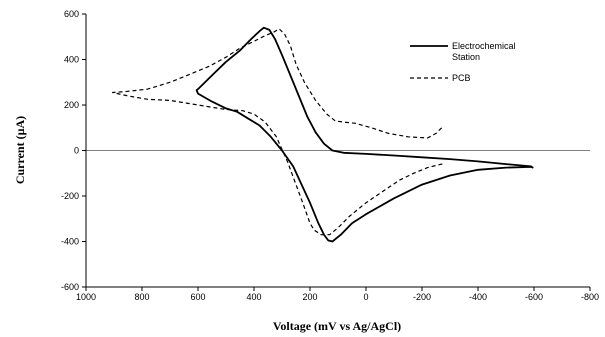  What do you see at coordinates (141, 297) in the screenshot?
I see `x-tick-label: 800` at bounding box center [141, 297].